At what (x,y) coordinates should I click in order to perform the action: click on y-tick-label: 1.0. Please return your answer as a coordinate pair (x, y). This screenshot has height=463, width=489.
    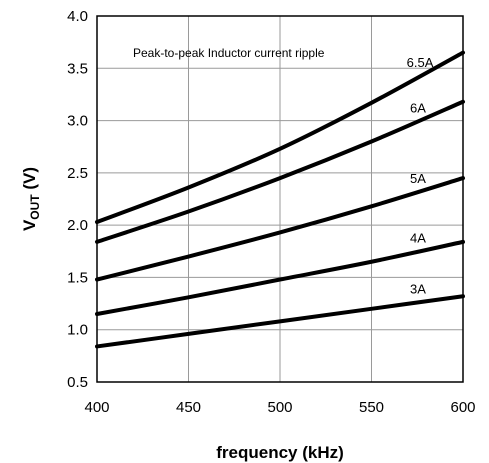
    Looking at the image, I should click on (77, 330).